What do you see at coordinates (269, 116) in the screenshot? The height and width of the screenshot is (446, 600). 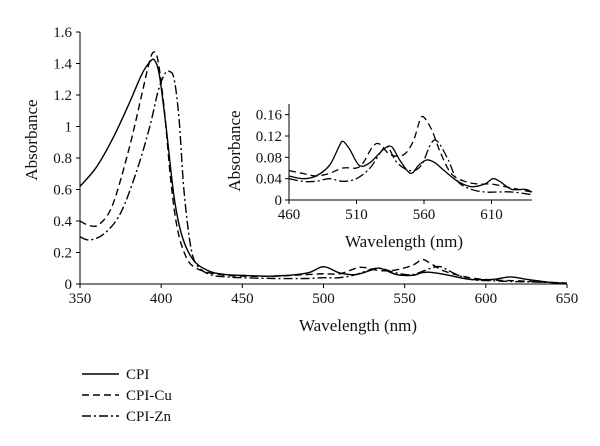 I see `inset-y-tick-label: 0.16` at bounding box center [269, 116].